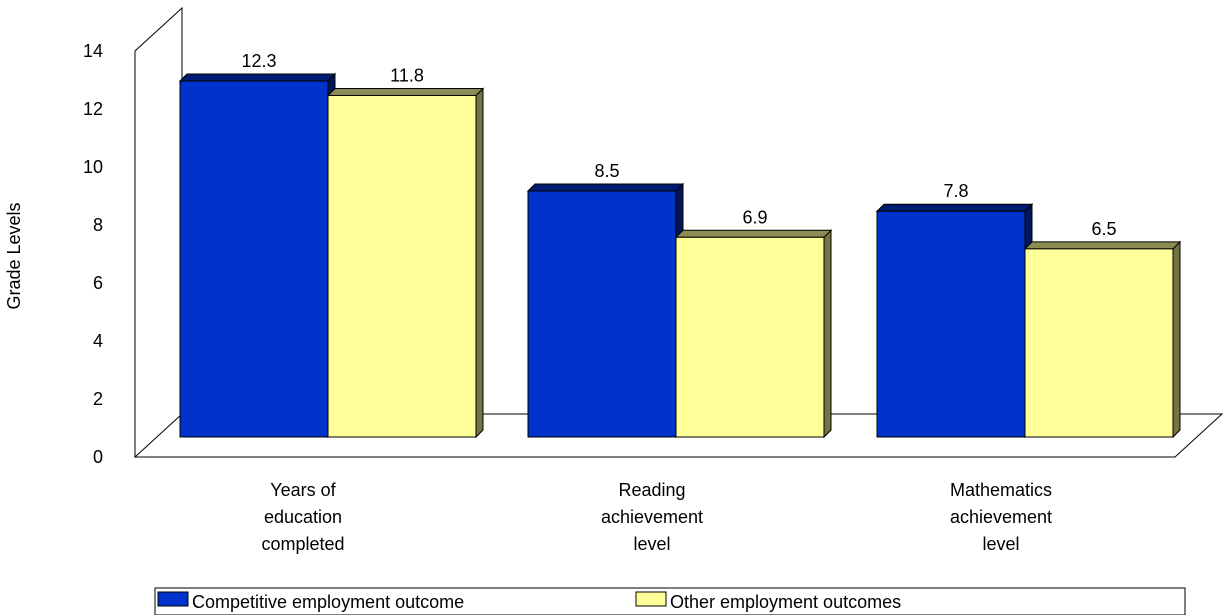  Describe the element at coordinates (93, 254) in the screenshot. I see `y-axis: 0 2 4 6 8 10 12 14` at that location.